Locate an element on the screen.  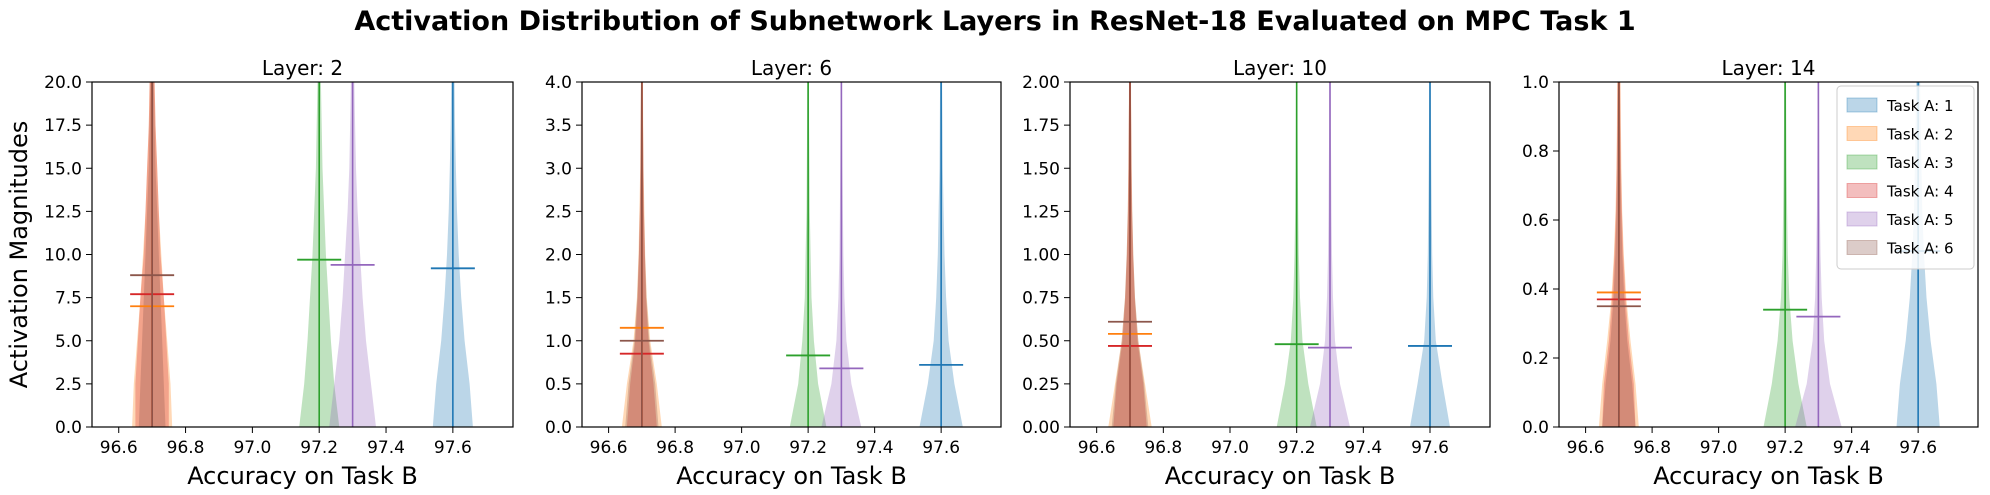
legend-label: Task A: 3 is located at coordinates (1920, 163).